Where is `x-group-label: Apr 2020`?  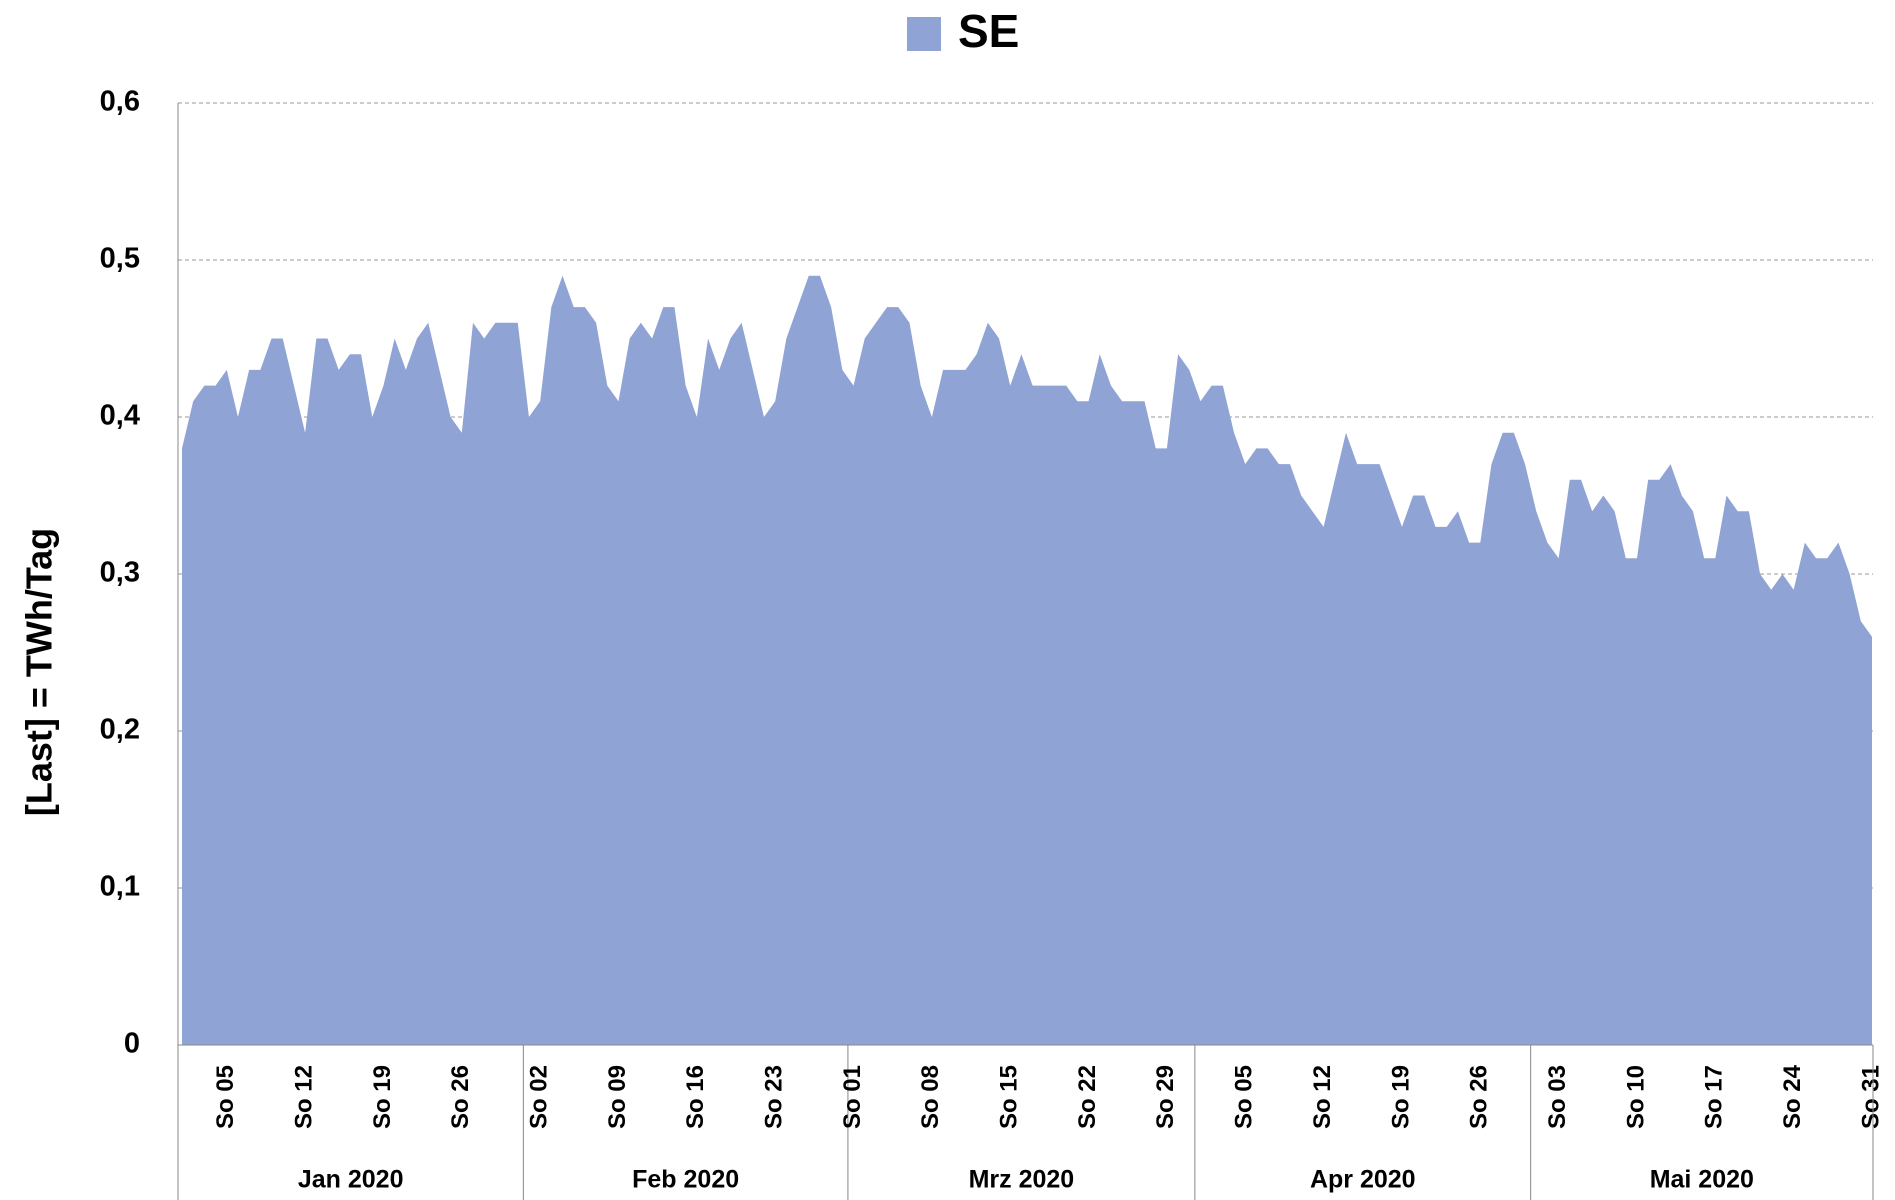
x-group-label: Apr 2020 is located at coordinates (1363, 1180).